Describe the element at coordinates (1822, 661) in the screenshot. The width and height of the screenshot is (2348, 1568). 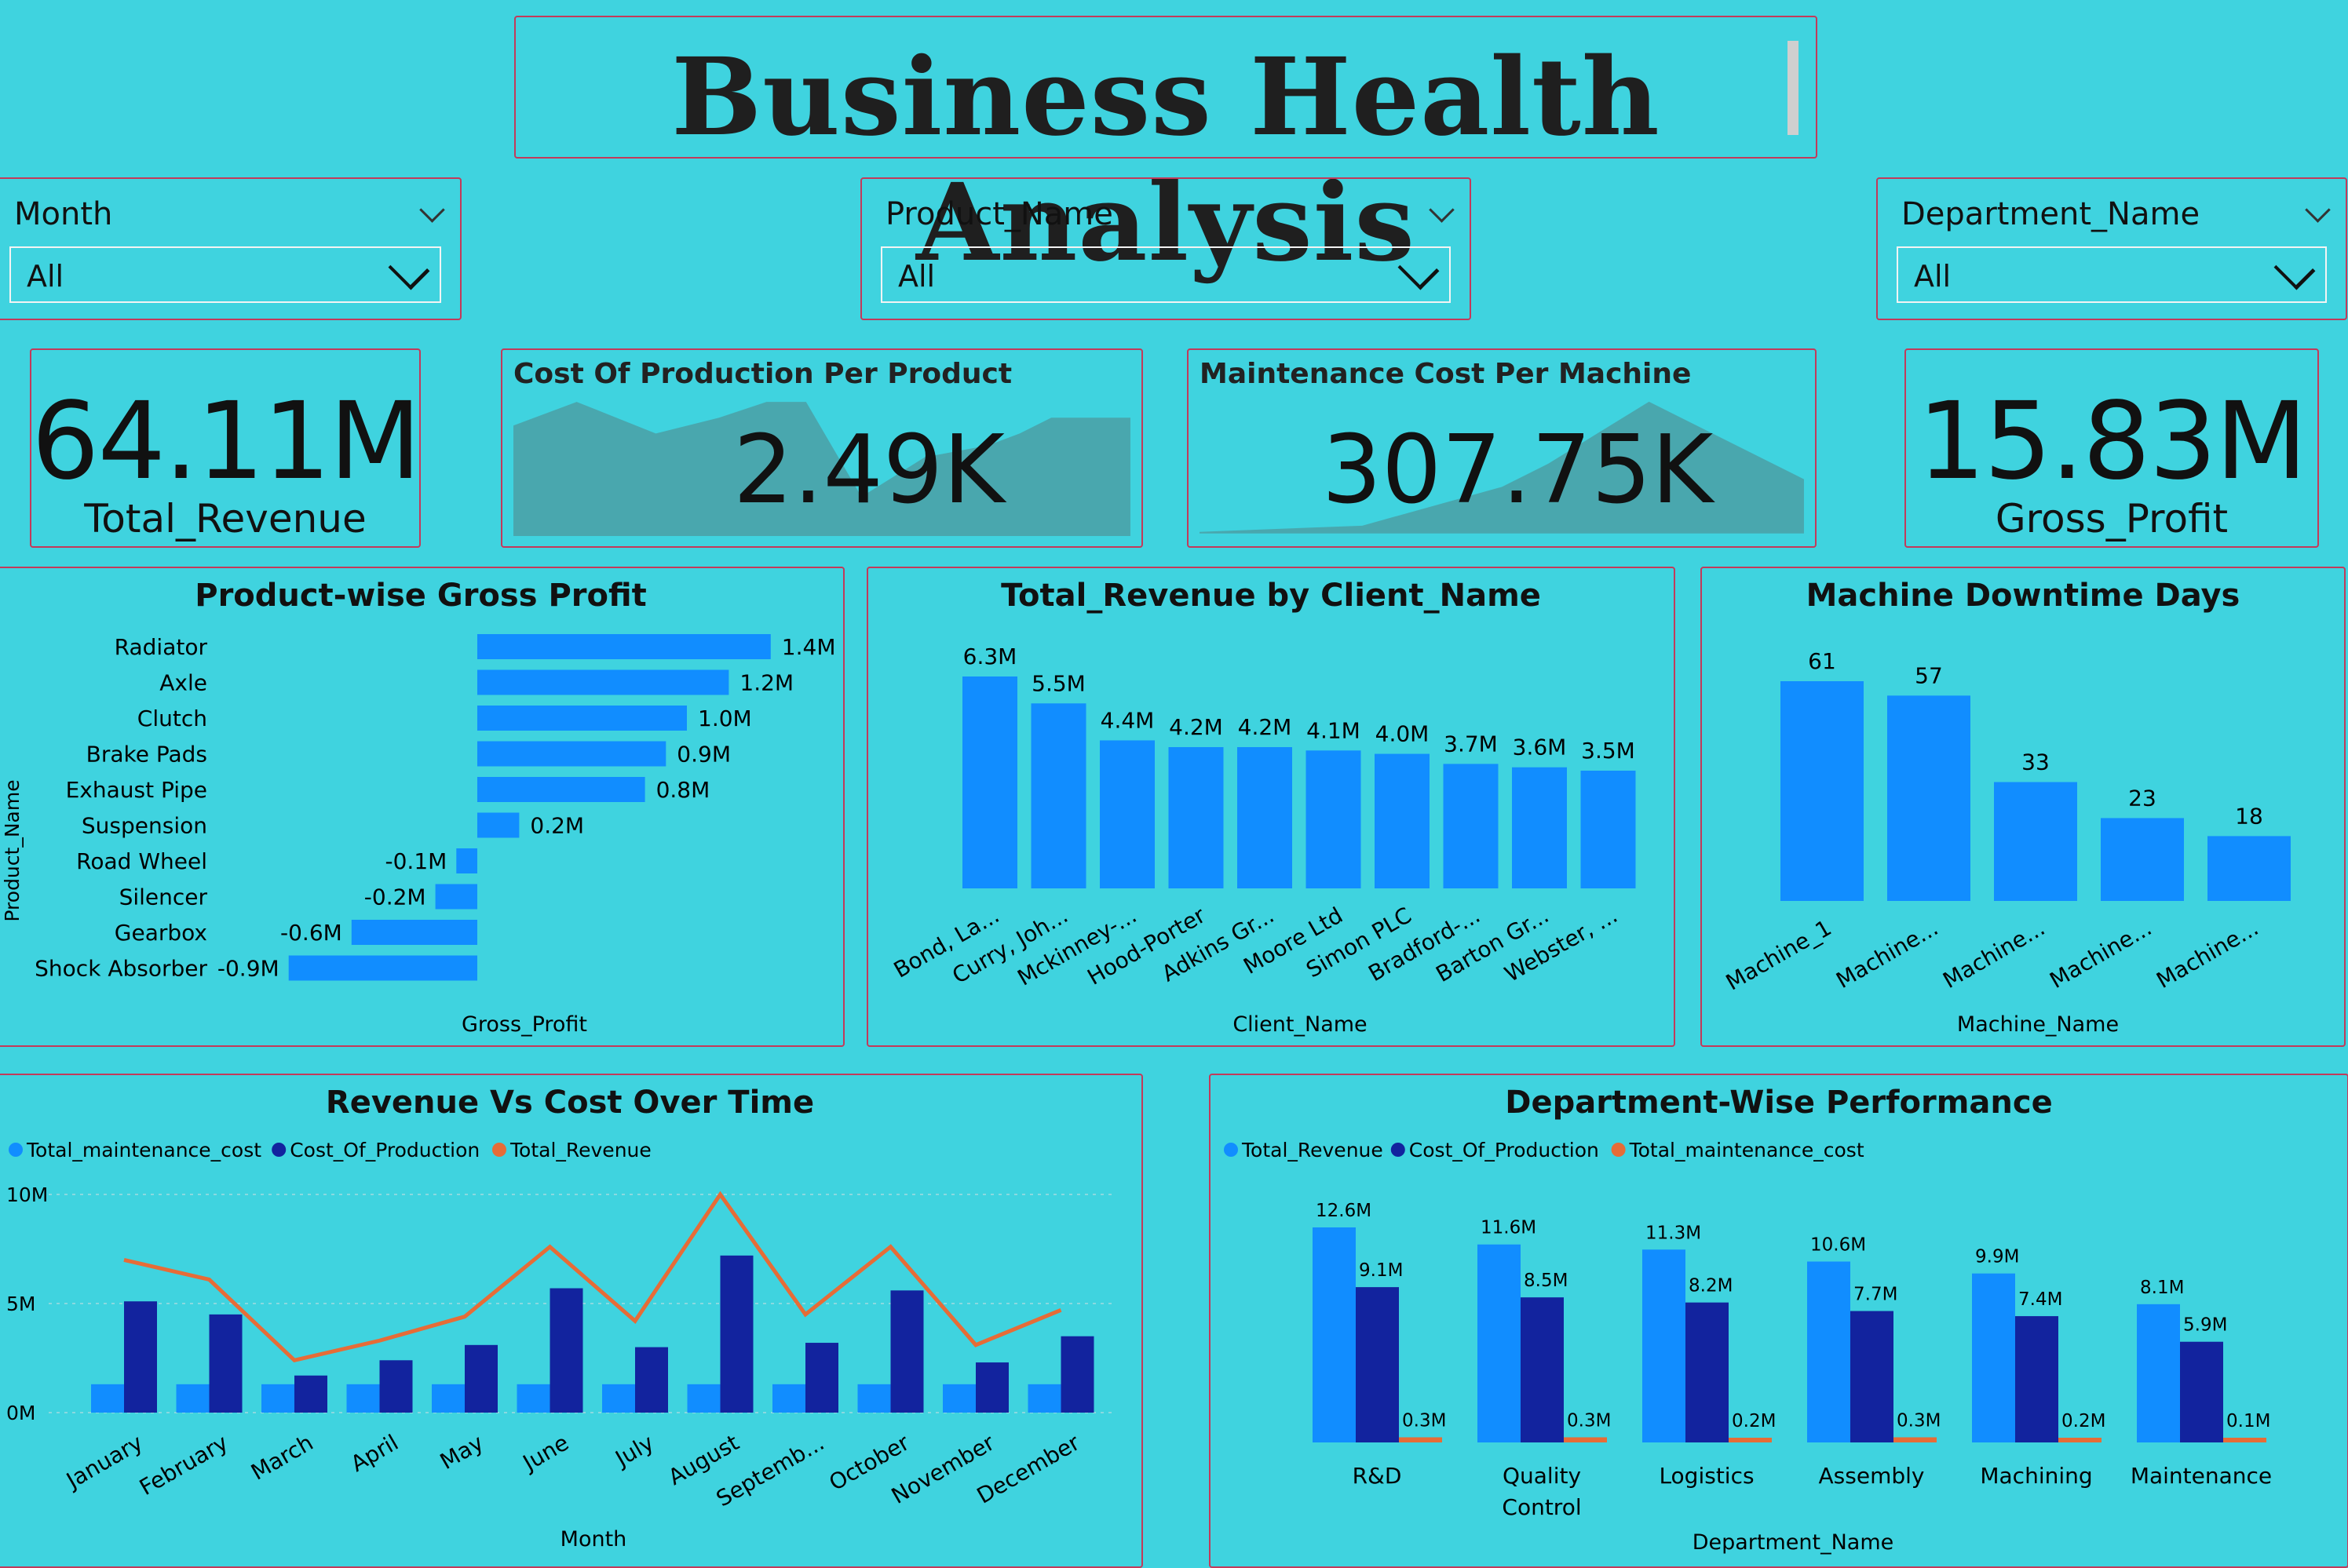
I see `data-label: 61` at that location.